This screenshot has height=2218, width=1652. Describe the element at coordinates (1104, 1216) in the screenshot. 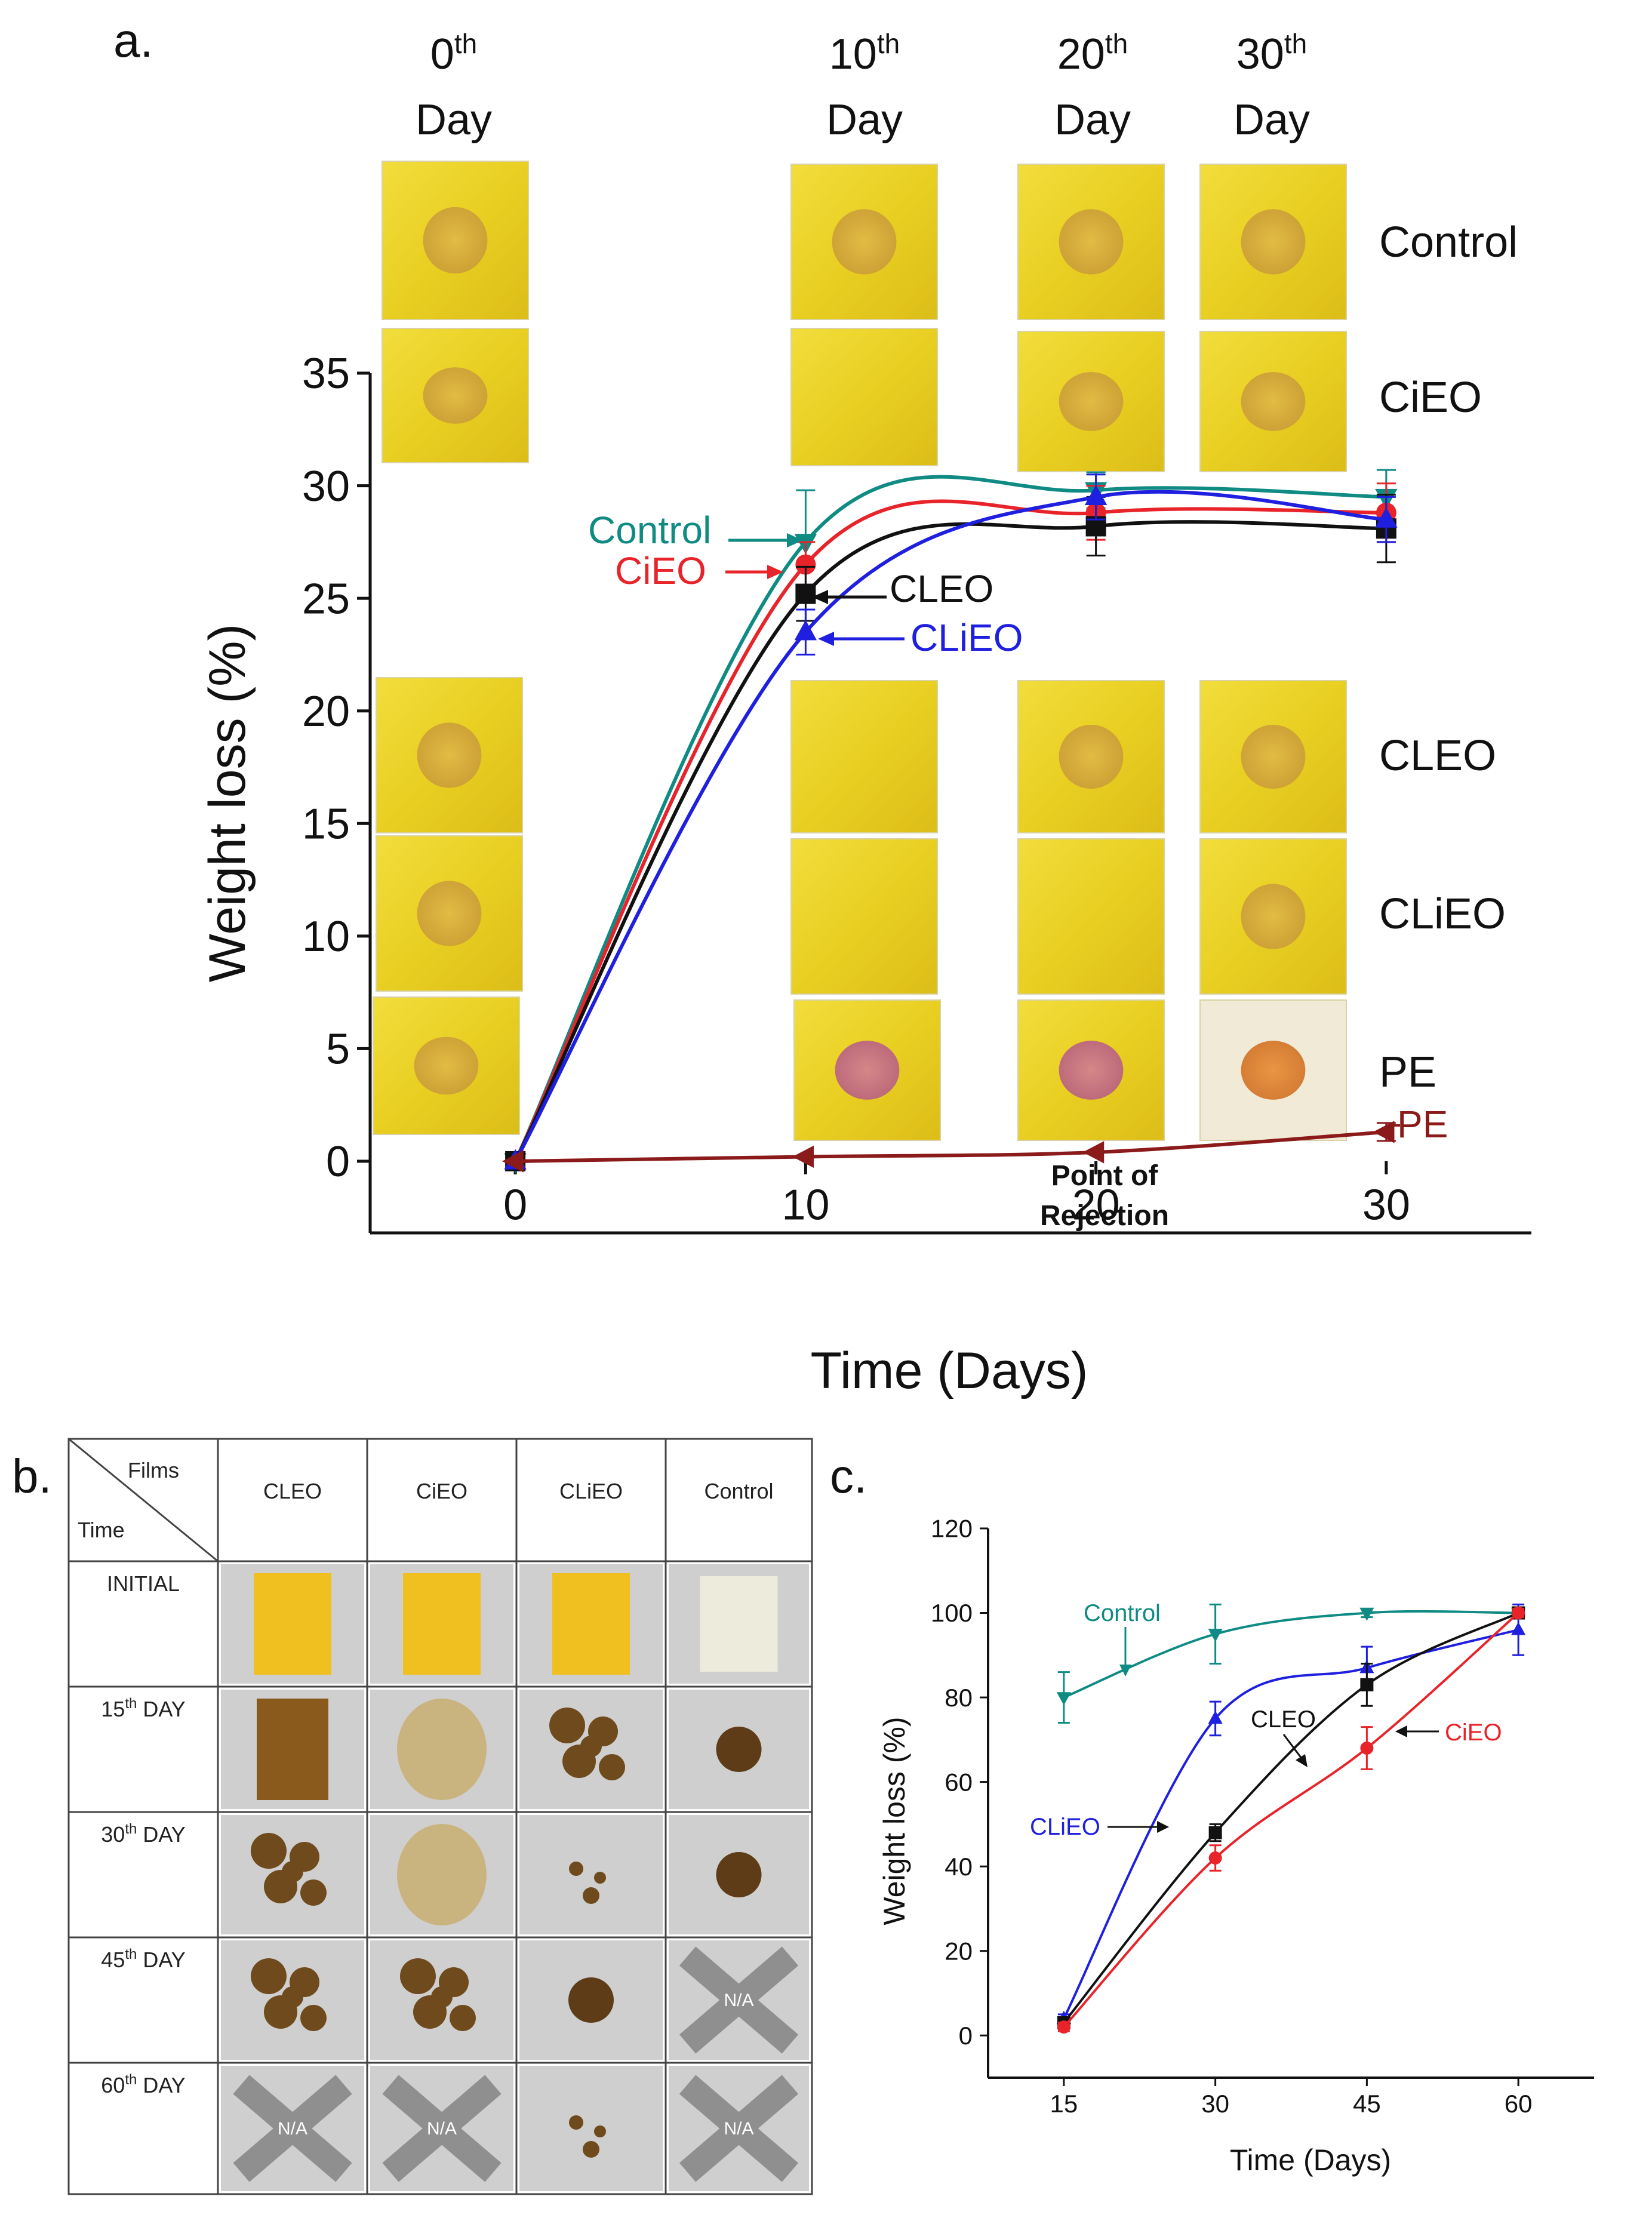

I see `annotation-rejection: Rejection` at that location.